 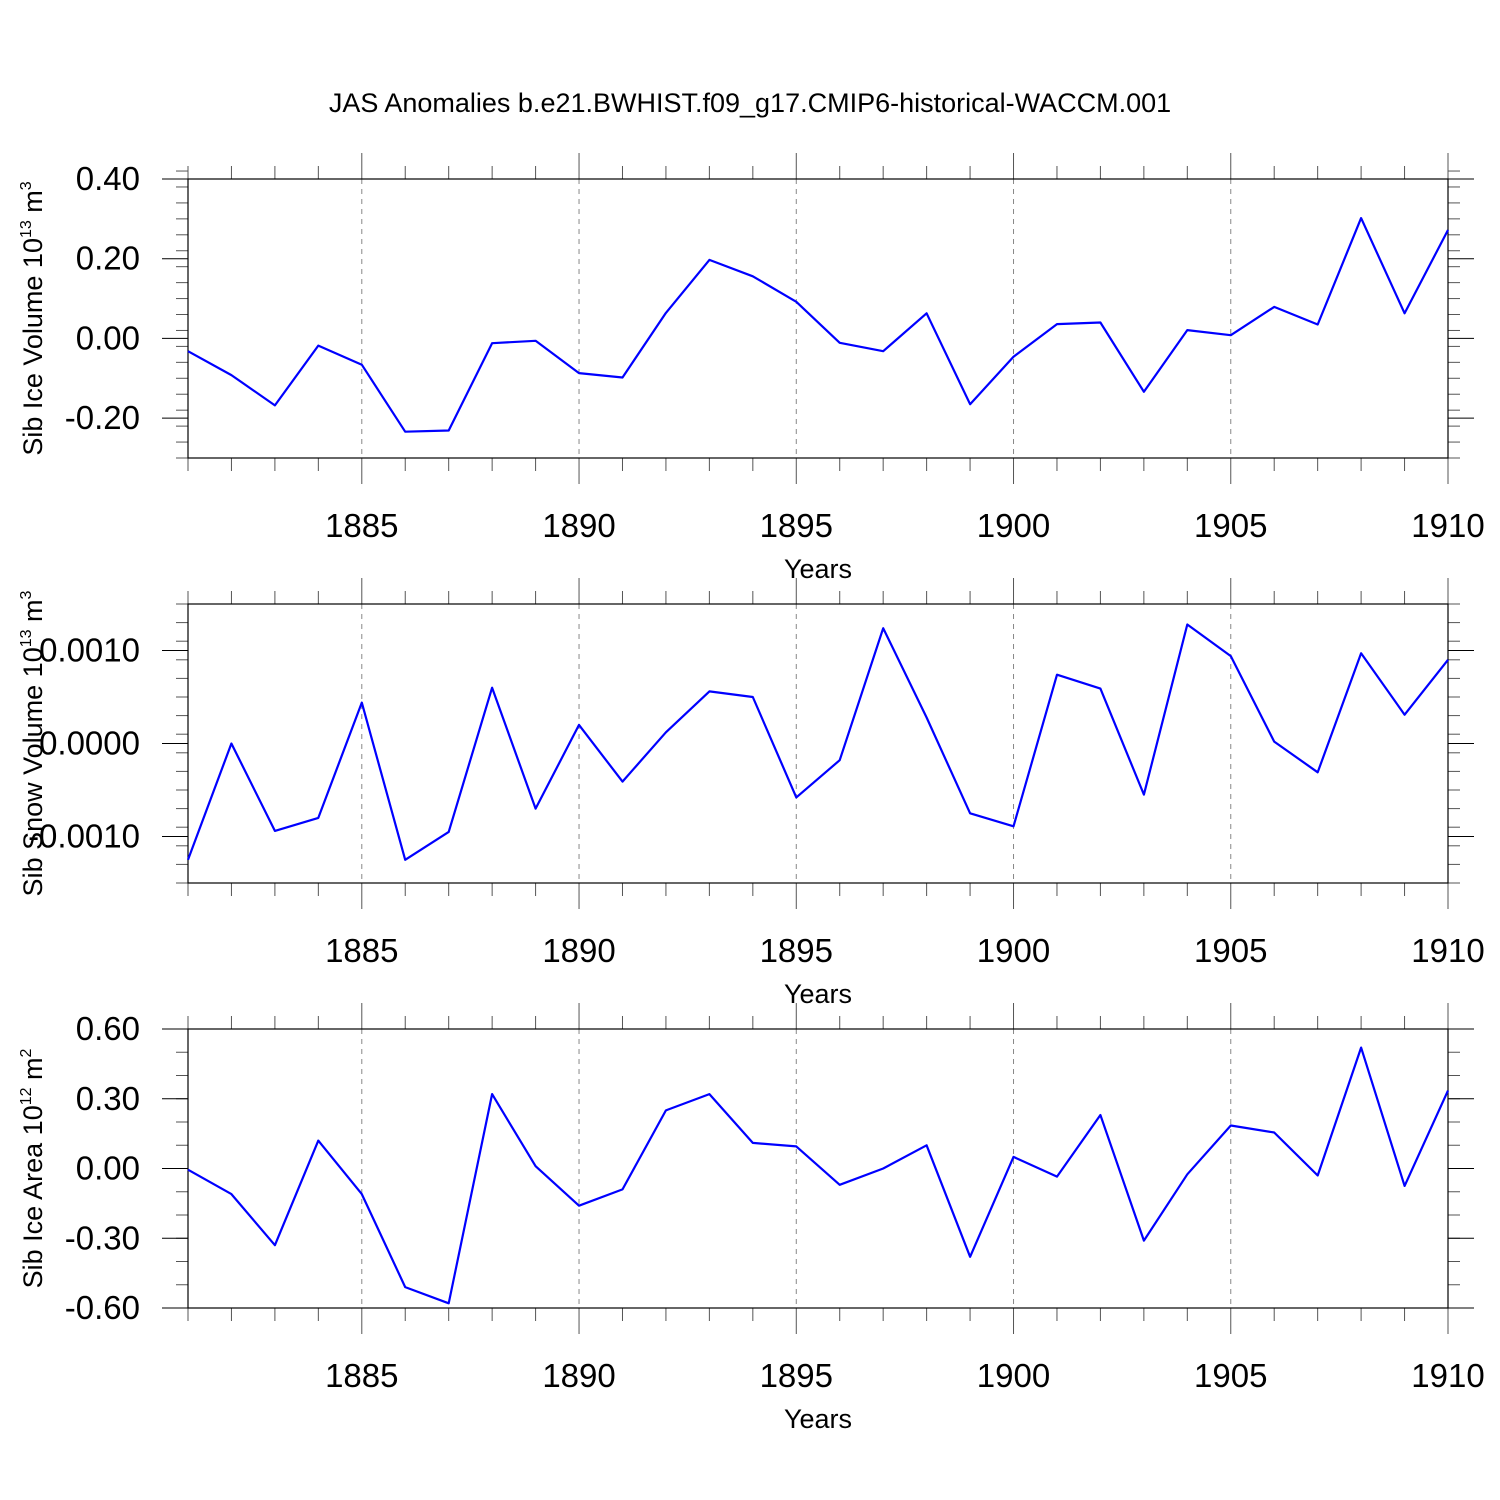 What do you see at coordinates (361, 525) in the screenshot?
I see `x-tick-label: 1885` at bounding box center [361, 525].